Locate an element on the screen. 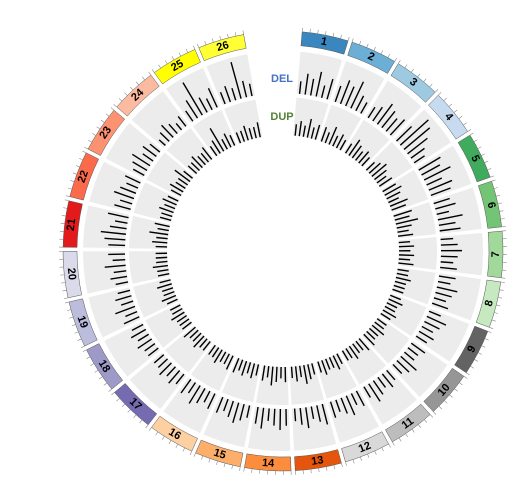 The image size is (526, 493). chromosome-label: 21 is located at coordinates (71, 225).